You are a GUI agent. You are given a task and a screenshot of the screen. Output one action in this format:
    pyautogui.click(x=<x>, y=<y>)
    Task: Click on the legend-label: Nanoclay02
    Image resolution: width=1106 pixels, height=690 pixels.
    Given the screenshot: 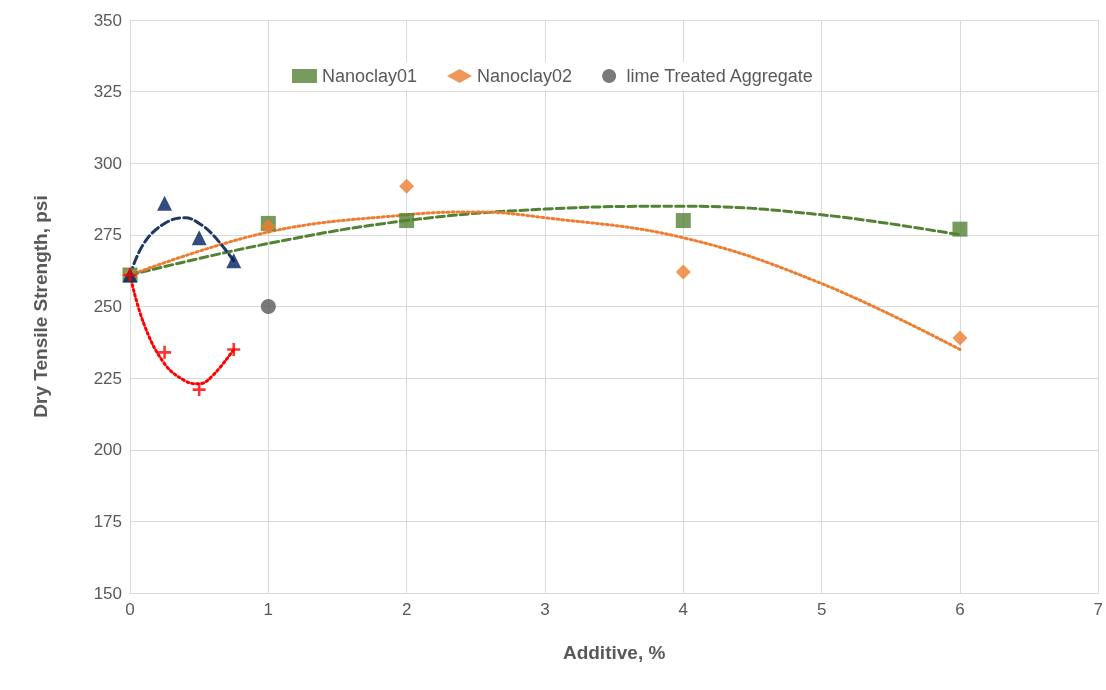 What is the action you would take?
    pyautogui.click(x=525, y=76)
    